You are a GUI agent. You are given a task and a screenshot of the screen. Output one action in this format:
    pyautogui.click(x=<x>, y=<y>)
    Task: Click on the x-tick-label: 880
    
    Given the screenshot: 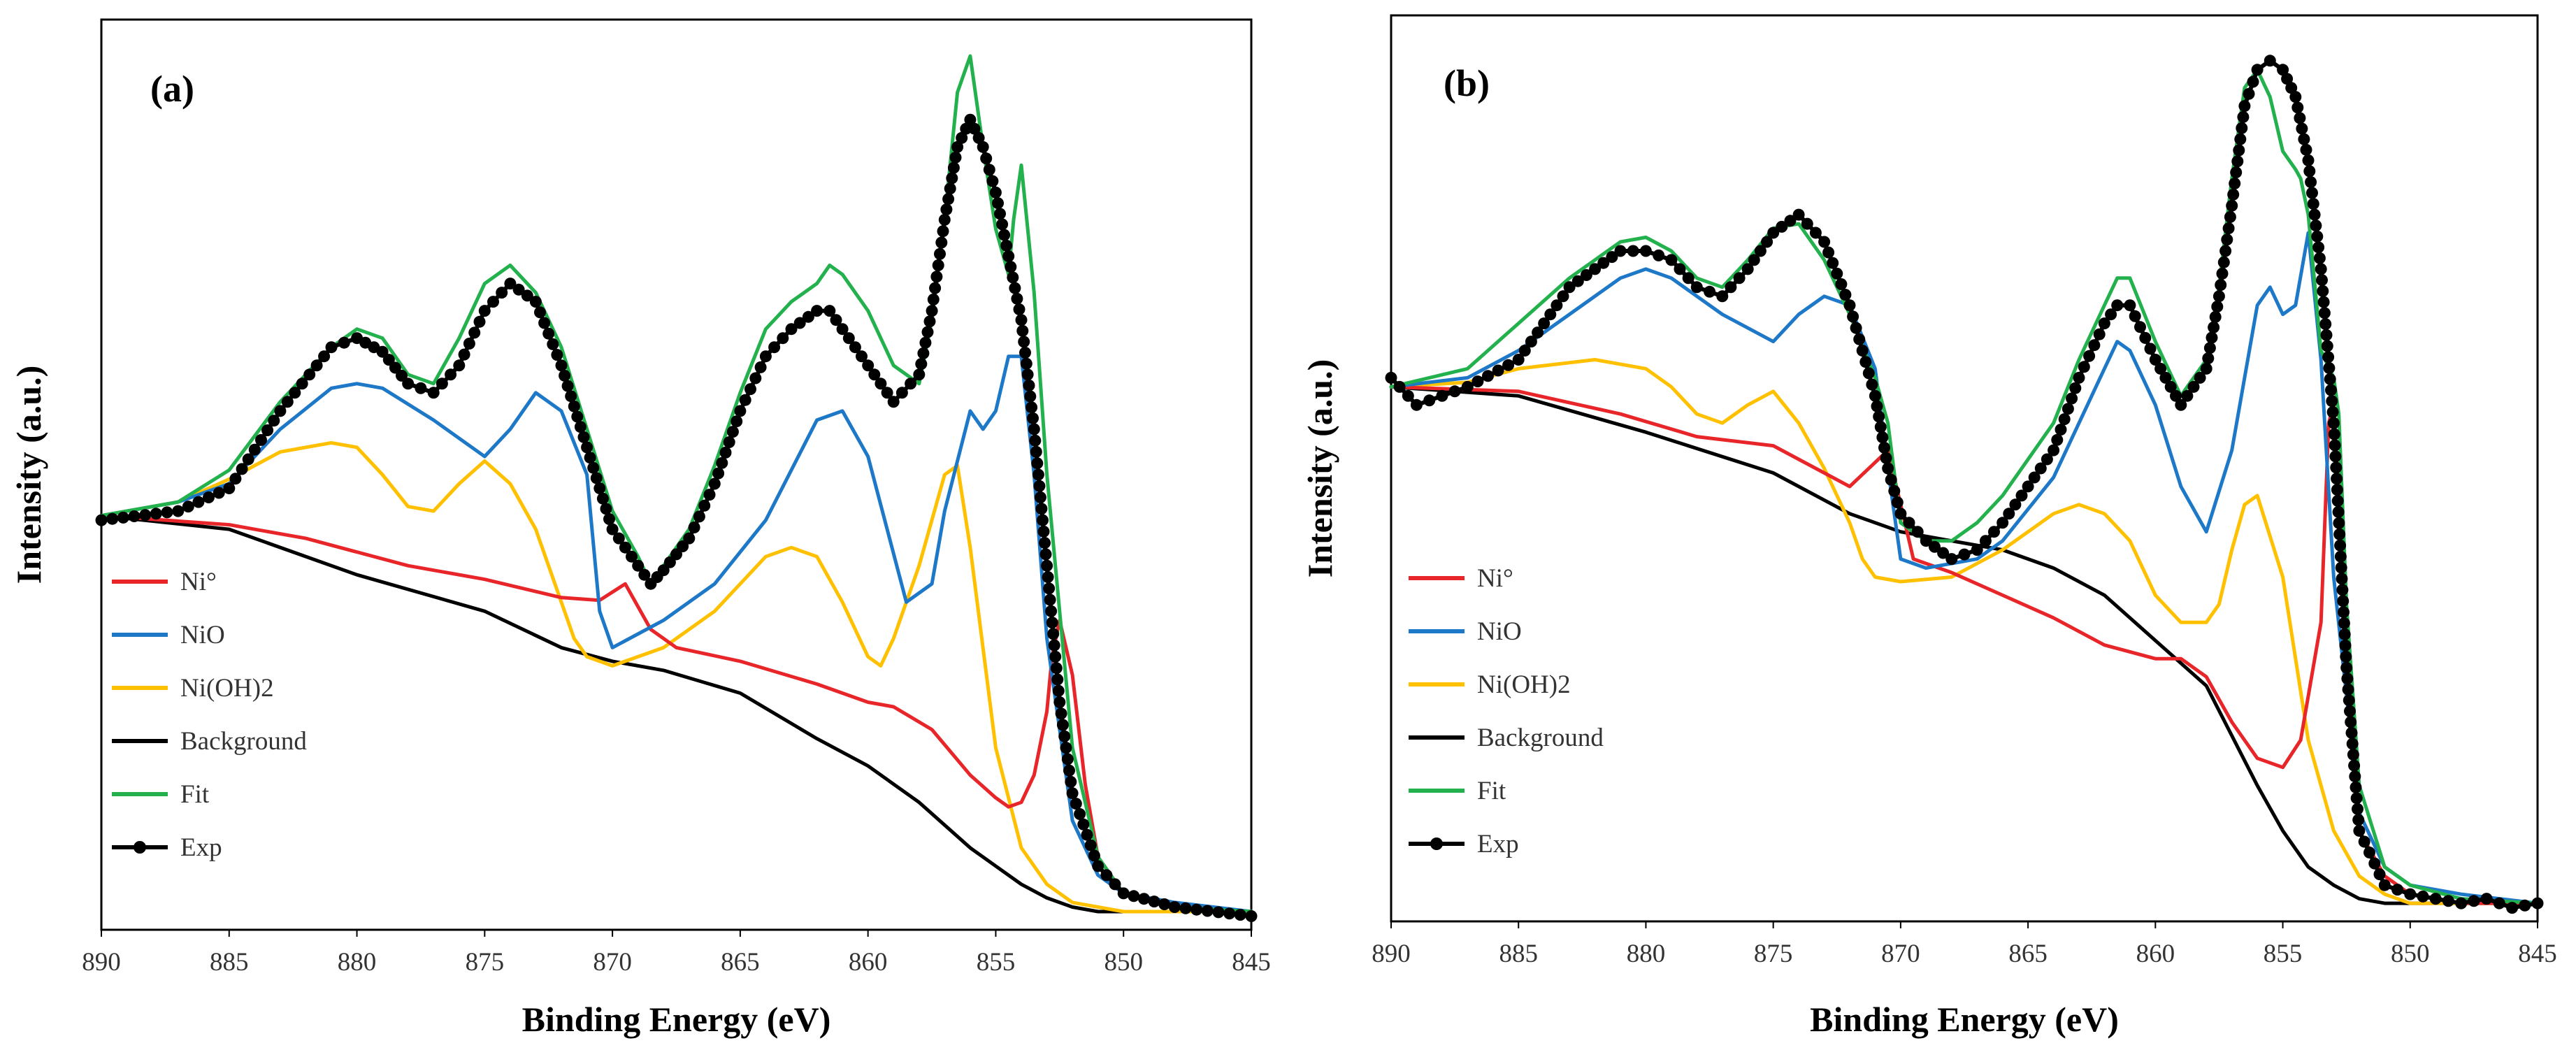 What is the action you would take?
    pyautogui.click(x=1646, y=954)
    